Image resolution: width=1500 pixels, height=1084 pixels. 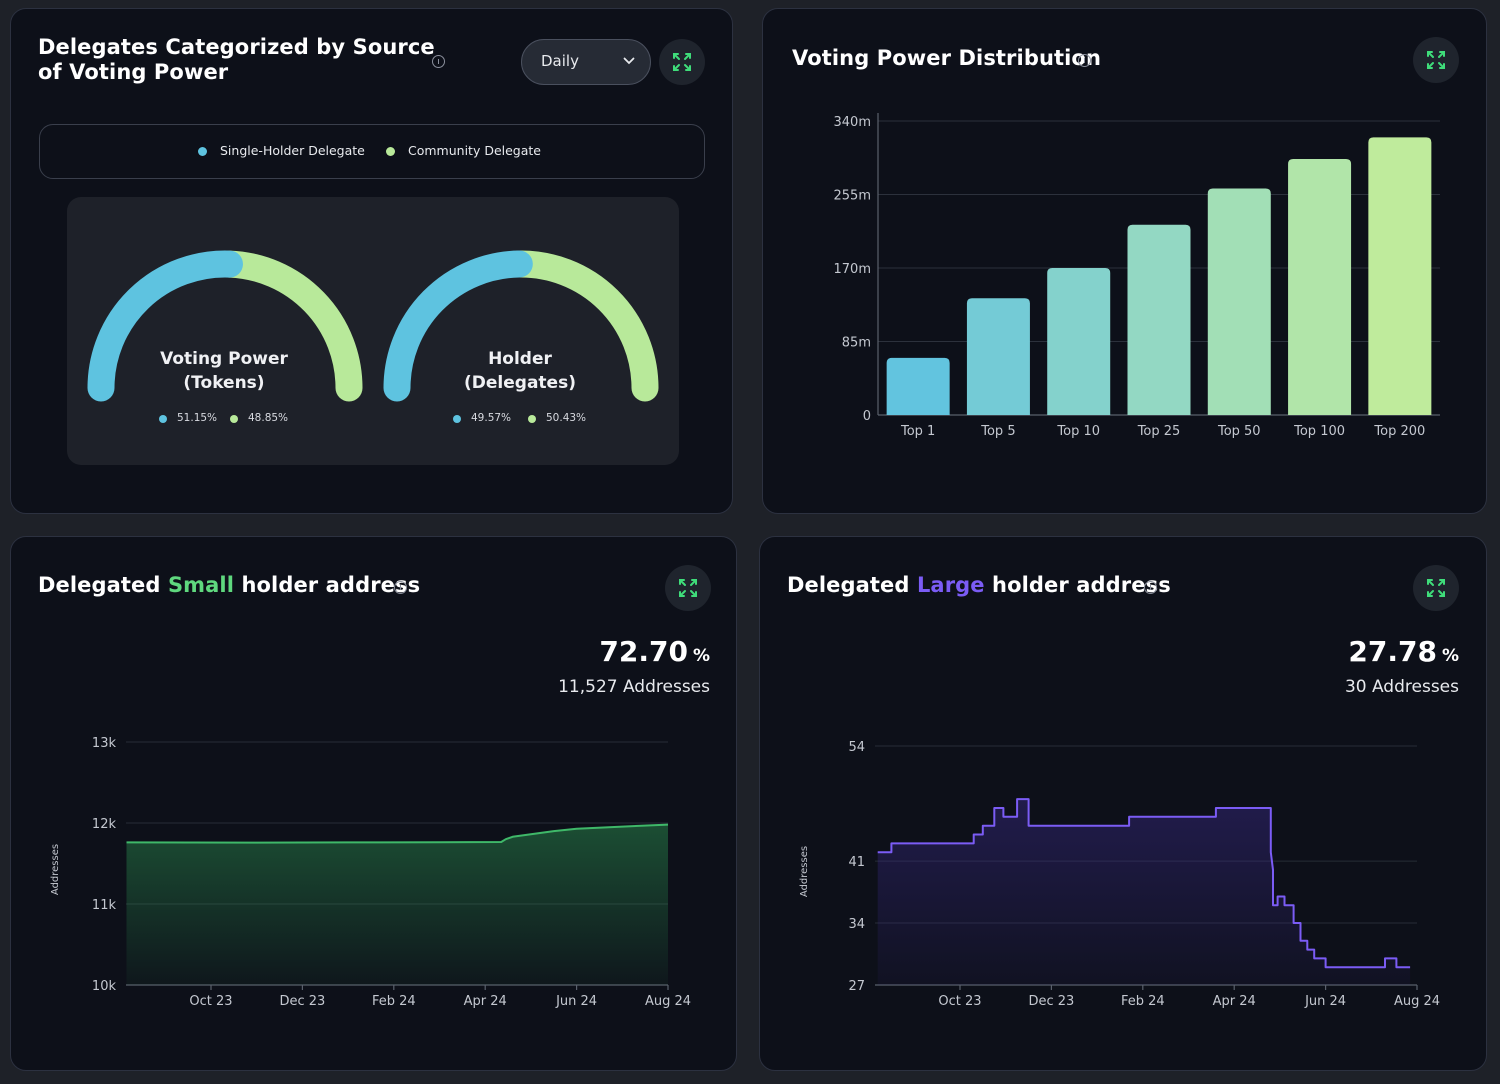 I want to click on gauge-label-line-1: Voting Power, so click(x=224, y=359).